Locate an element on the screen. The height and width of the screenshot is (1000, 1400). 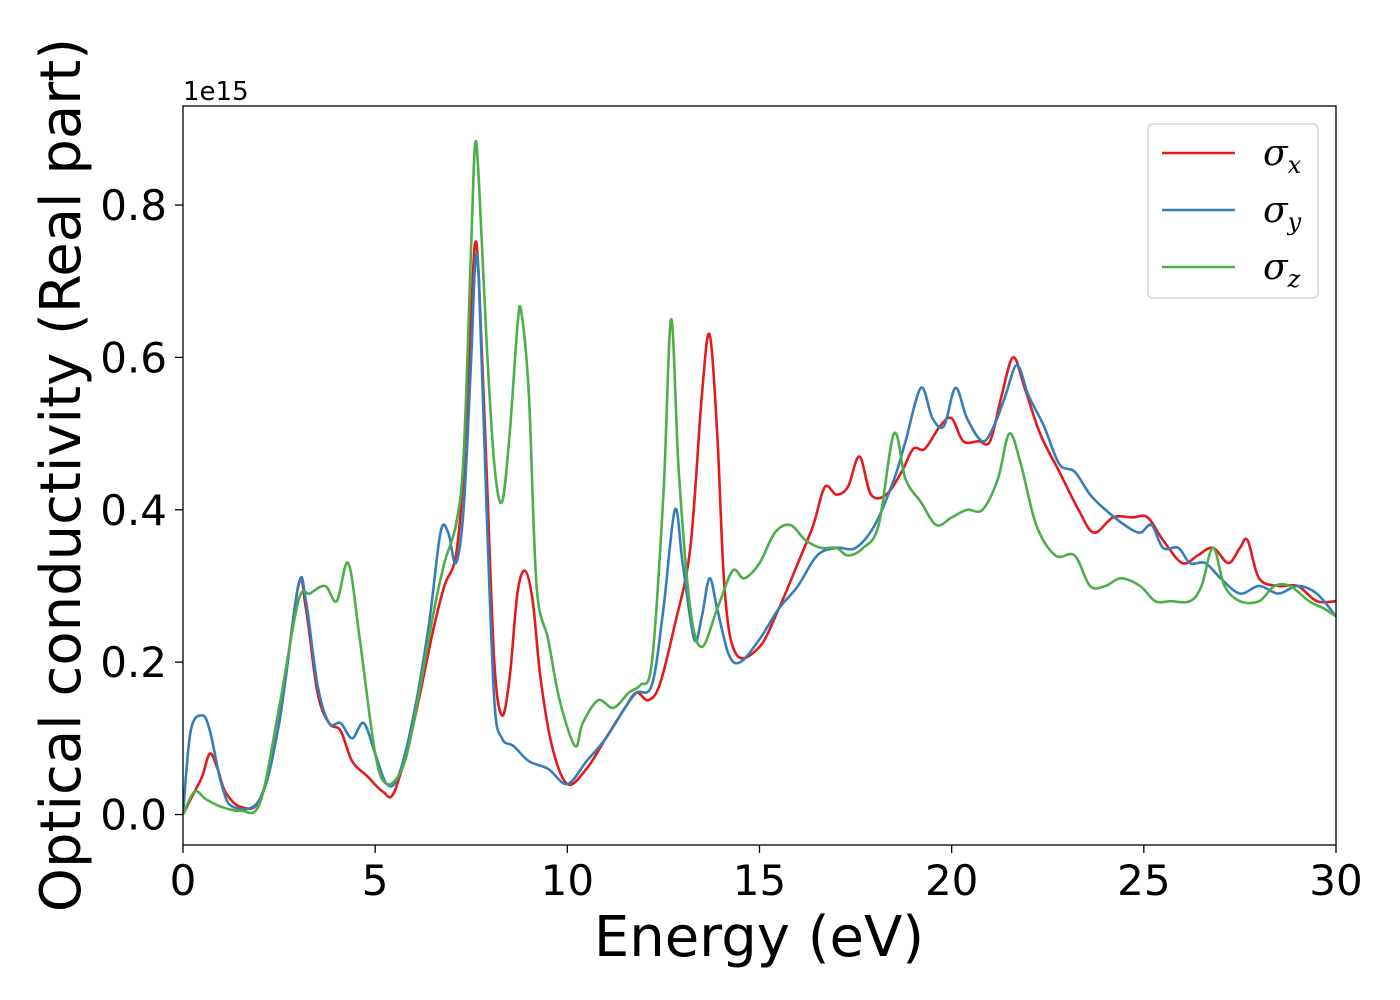
legend-label-z: σz is located at coordinates (1282, 270).